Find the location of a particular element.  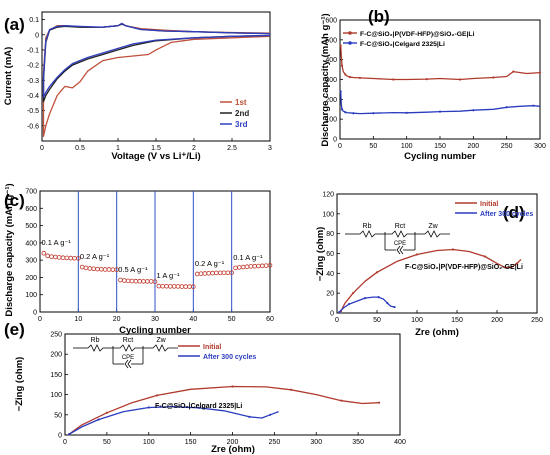

legend-entry: Initial is located at coordinates (489, 204).